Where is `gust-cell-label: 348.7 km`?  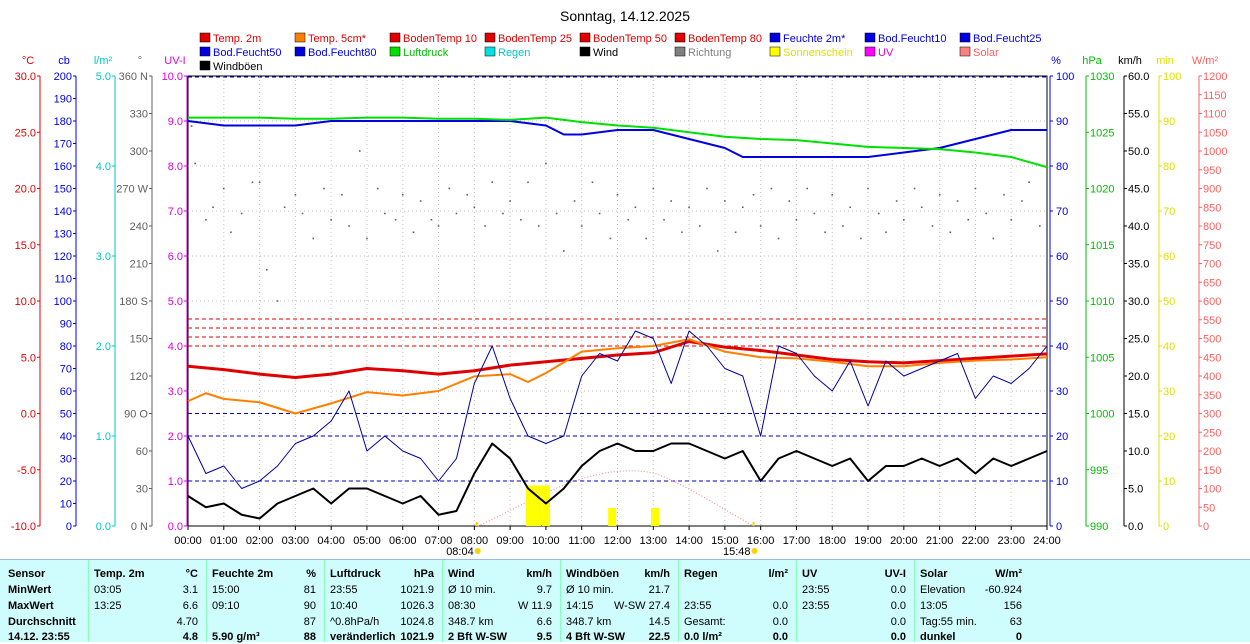 gust-cell-label: 348.7 km is located at coordinates (589, 622).